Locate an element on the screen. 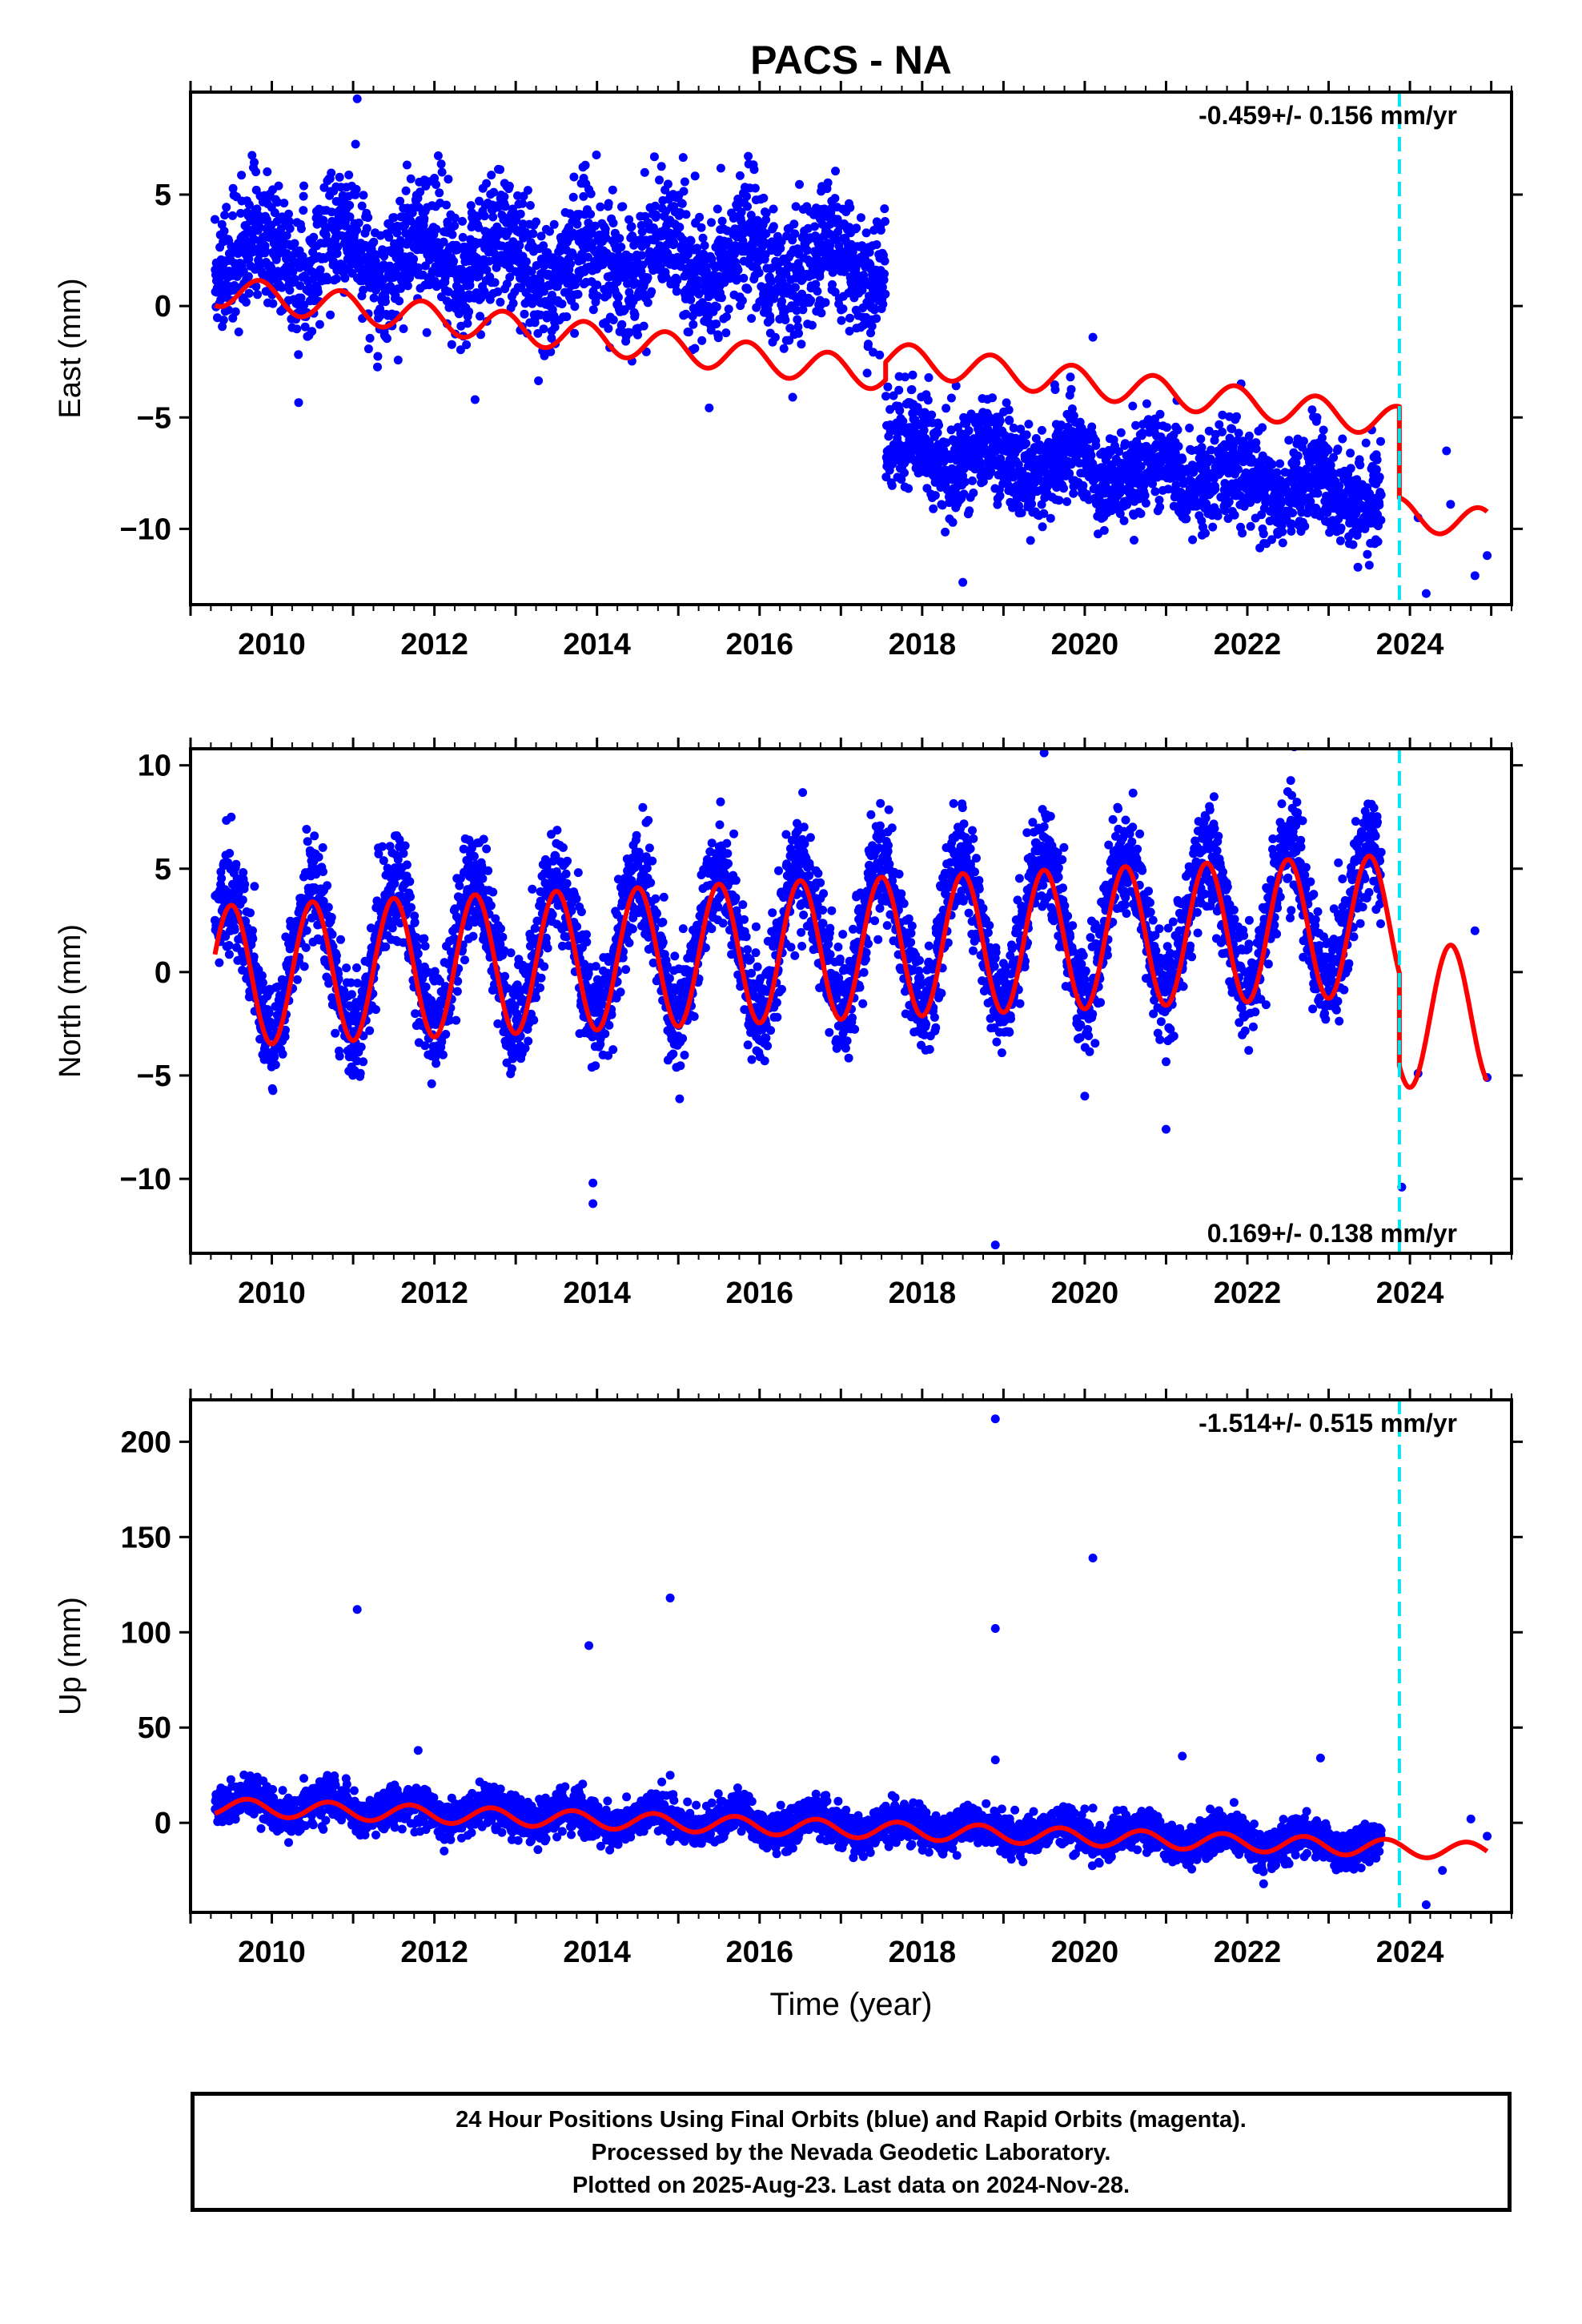  x-tick-label: 2022 is located at coordinates (1248, 644).